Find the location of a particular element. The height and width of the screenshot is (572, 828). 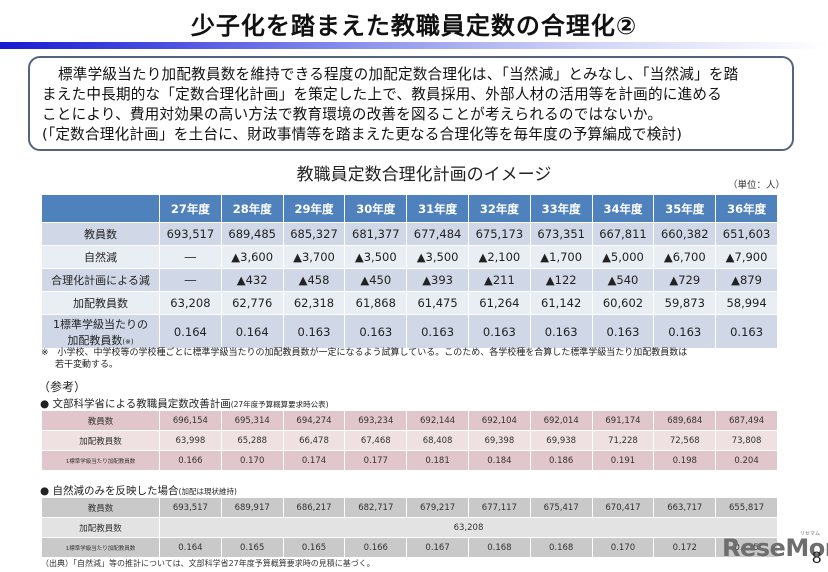

cell: 67,468 is located at coordinates (376, 440).